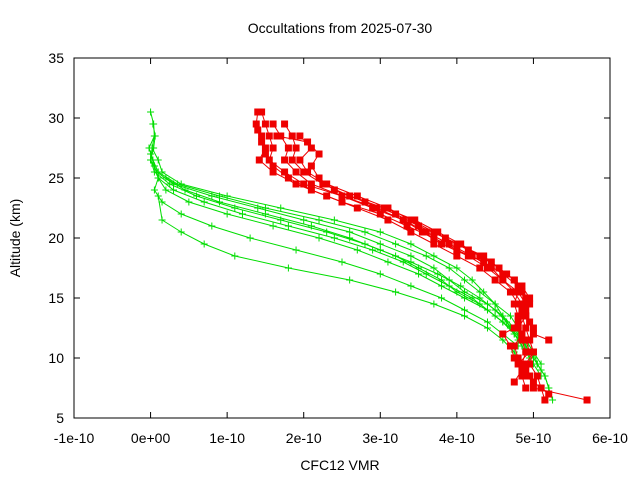 Image resolution: width=640 pixels, height=480 pixels. I want to click on y-tick-label: 25, so click(56, 178).